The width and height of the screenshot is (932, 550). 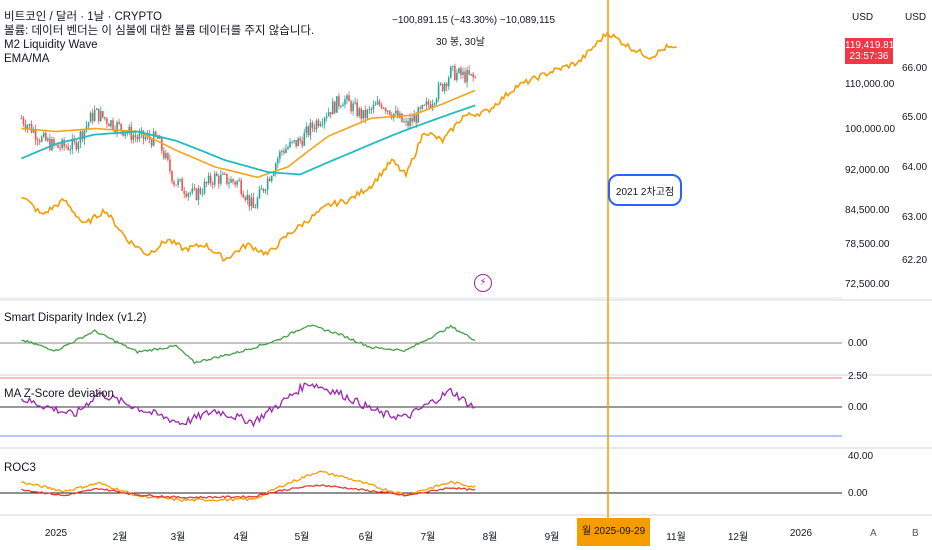 I want to click on price-tick: 100,000.00, so click(x=870, y=129).